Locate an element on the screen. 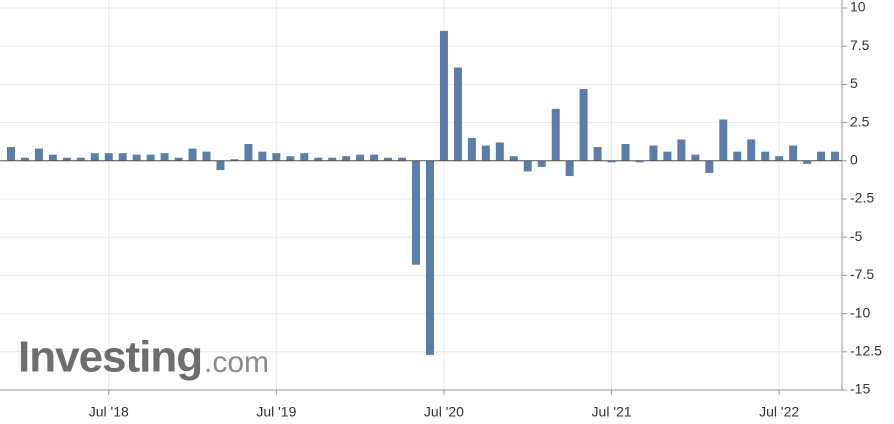  y-tick-label: -2.5 is located at coordinates (862, 198).